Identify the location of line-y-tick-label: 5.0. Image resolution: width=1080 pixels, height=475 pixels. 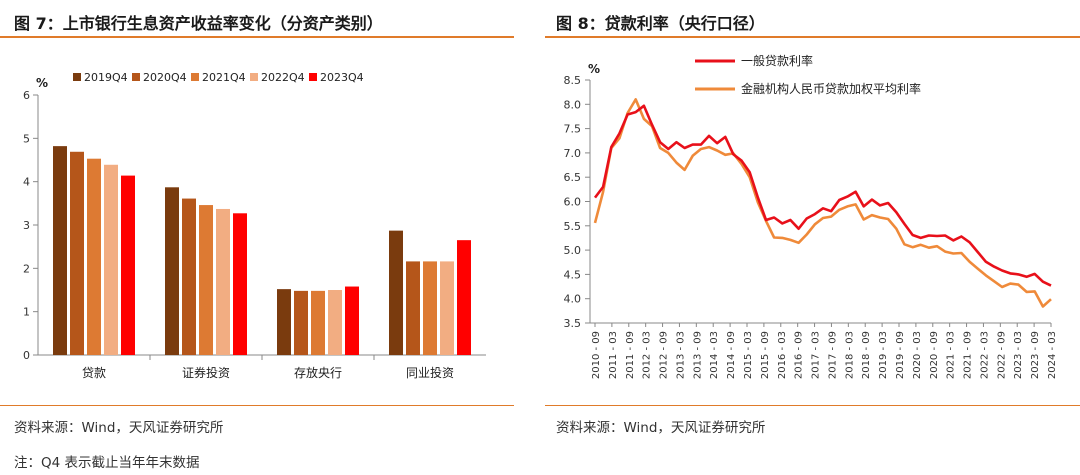
(573, 250).